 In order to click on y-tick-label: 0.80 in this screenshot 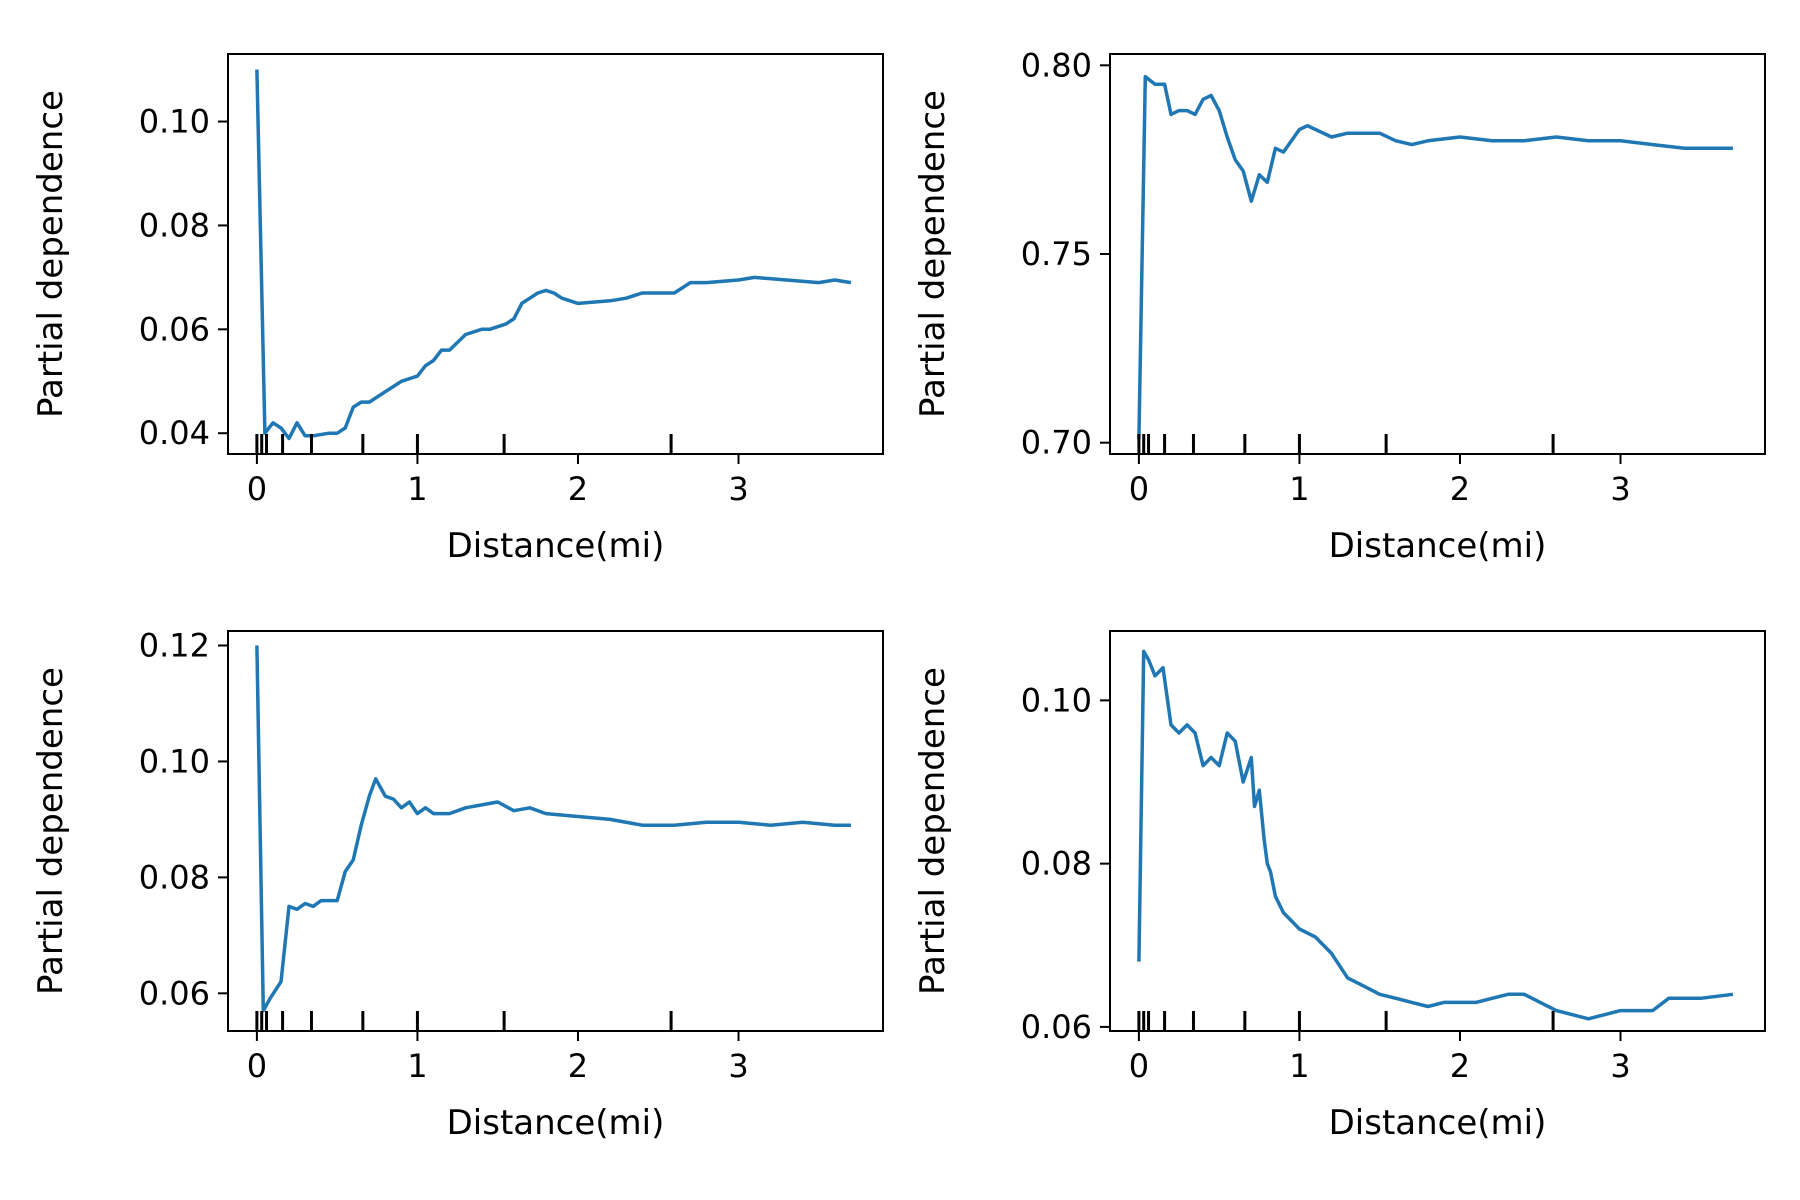, I will do `click(1056, 65)`.